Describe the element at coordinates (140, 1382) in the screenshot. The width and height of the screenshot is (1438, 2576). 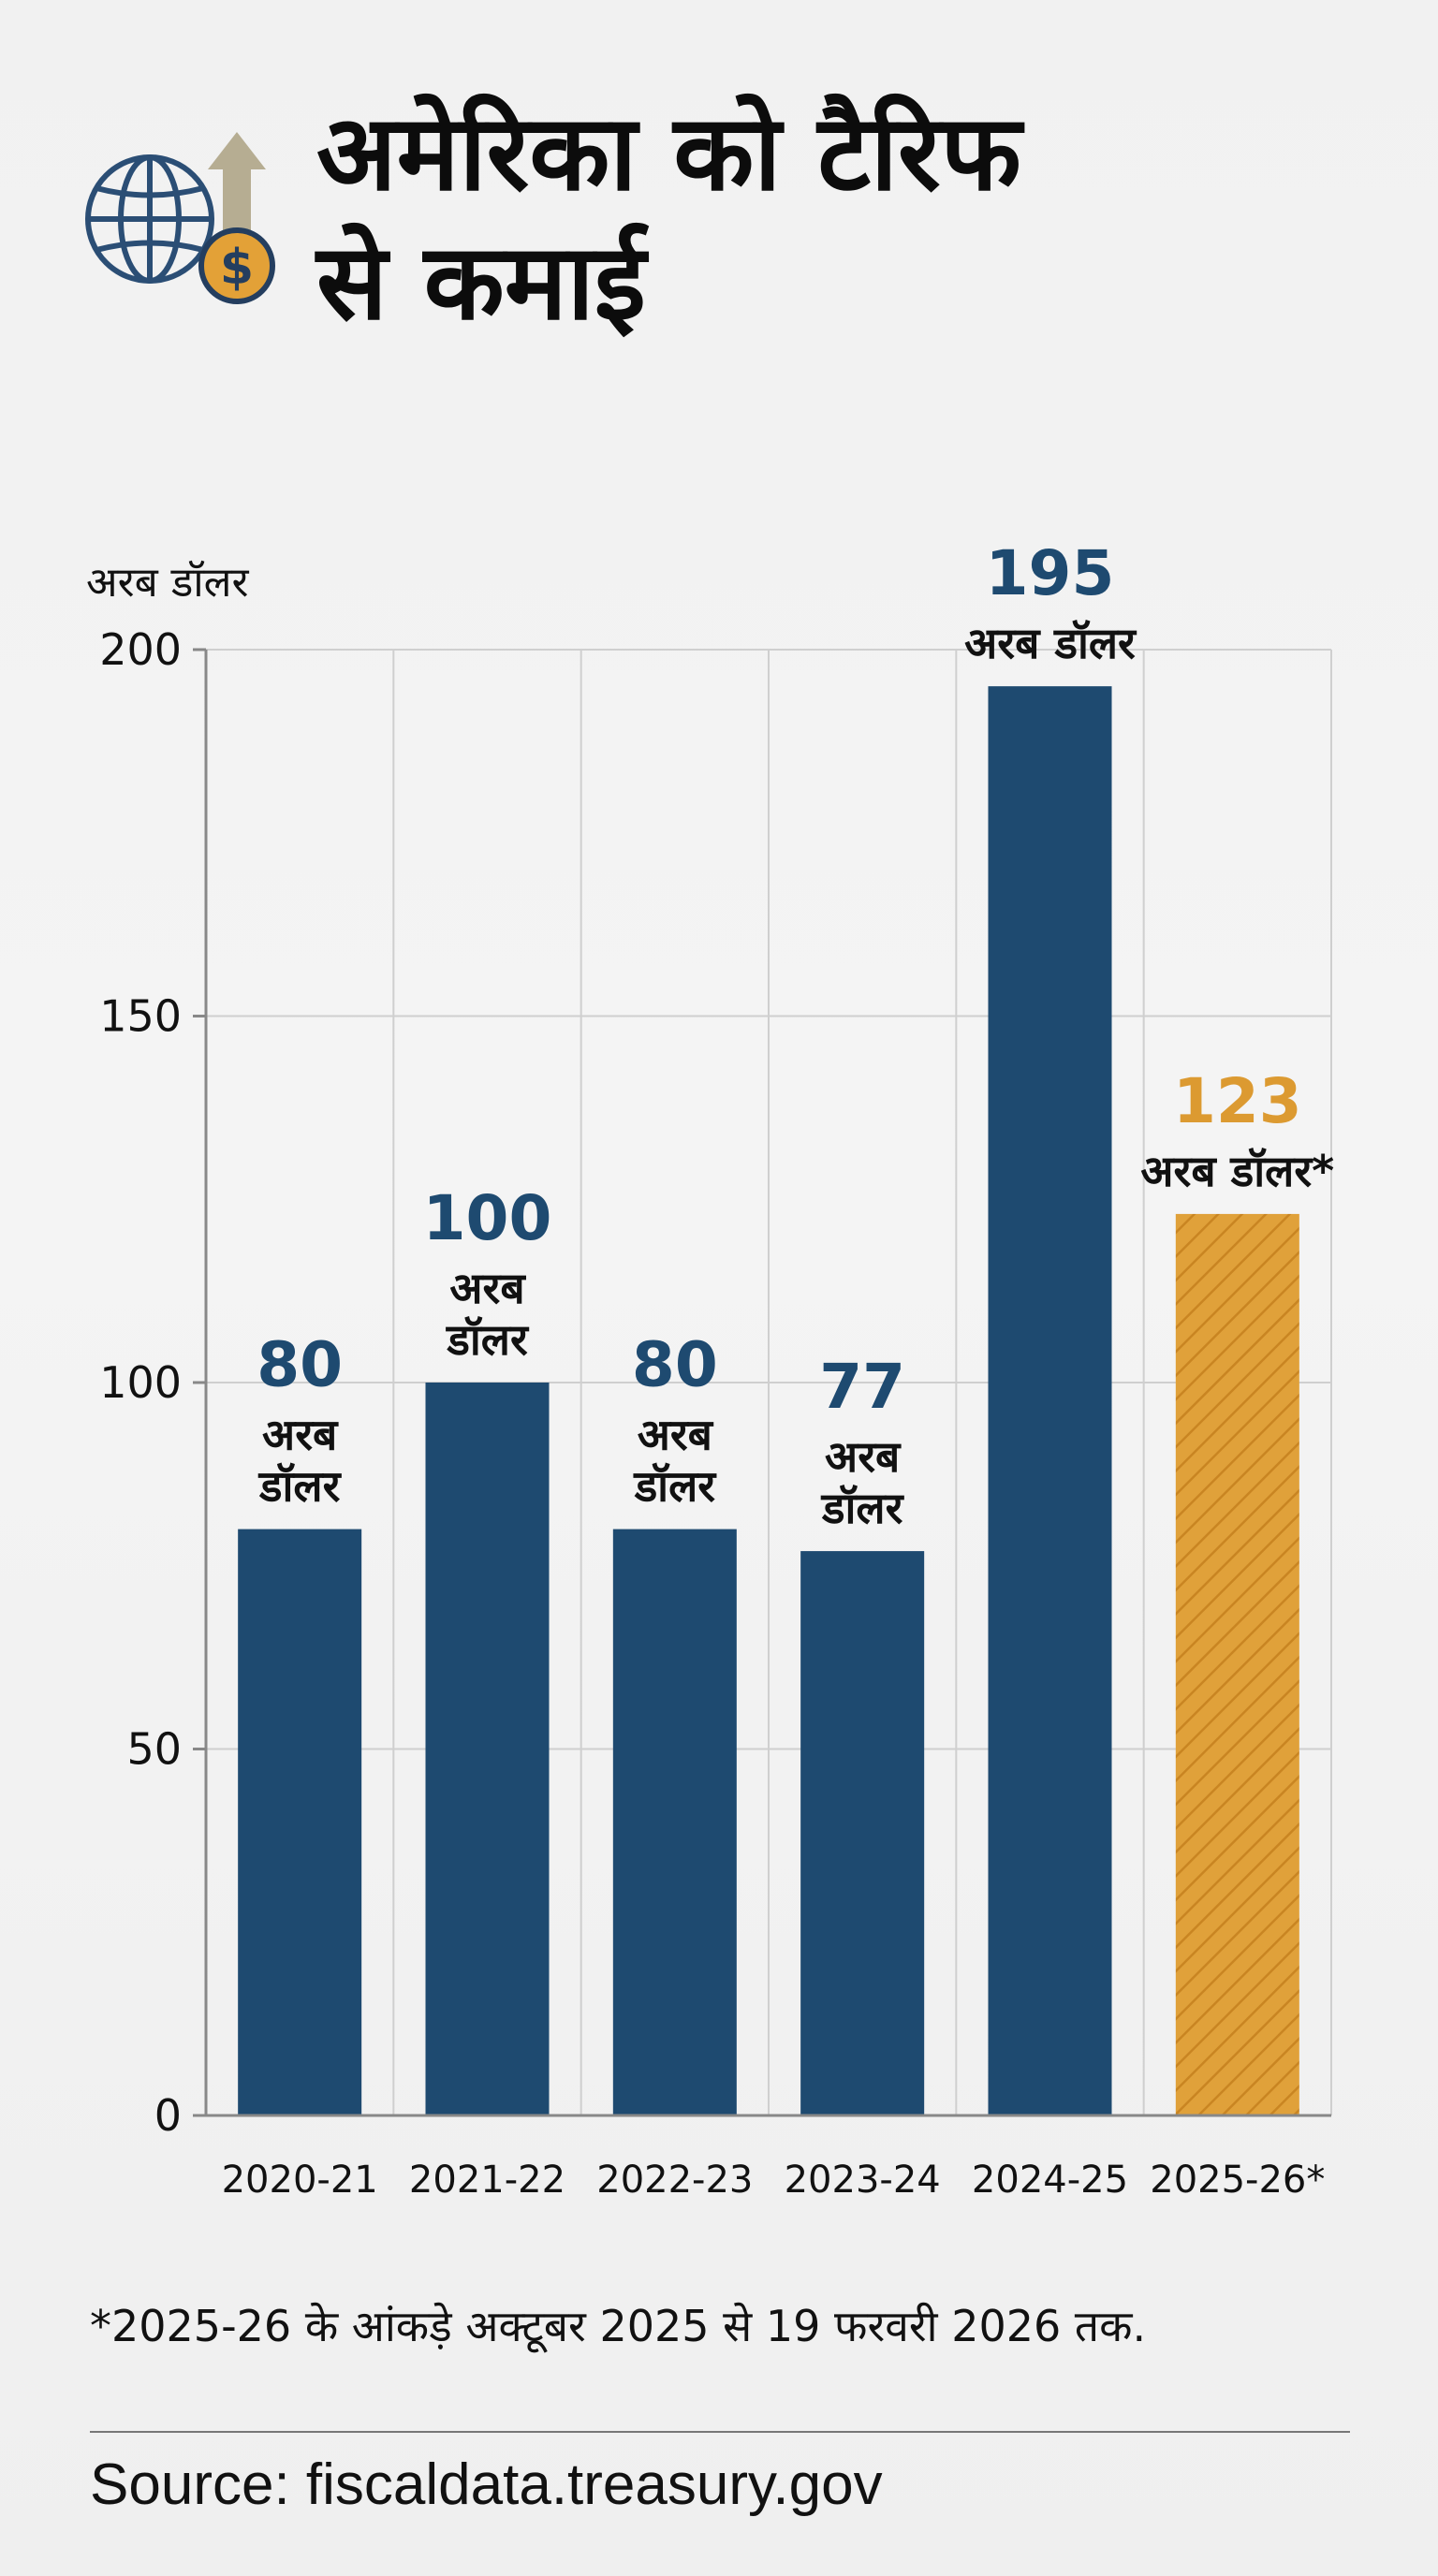
I see `y-tick-label: 100` at that location.